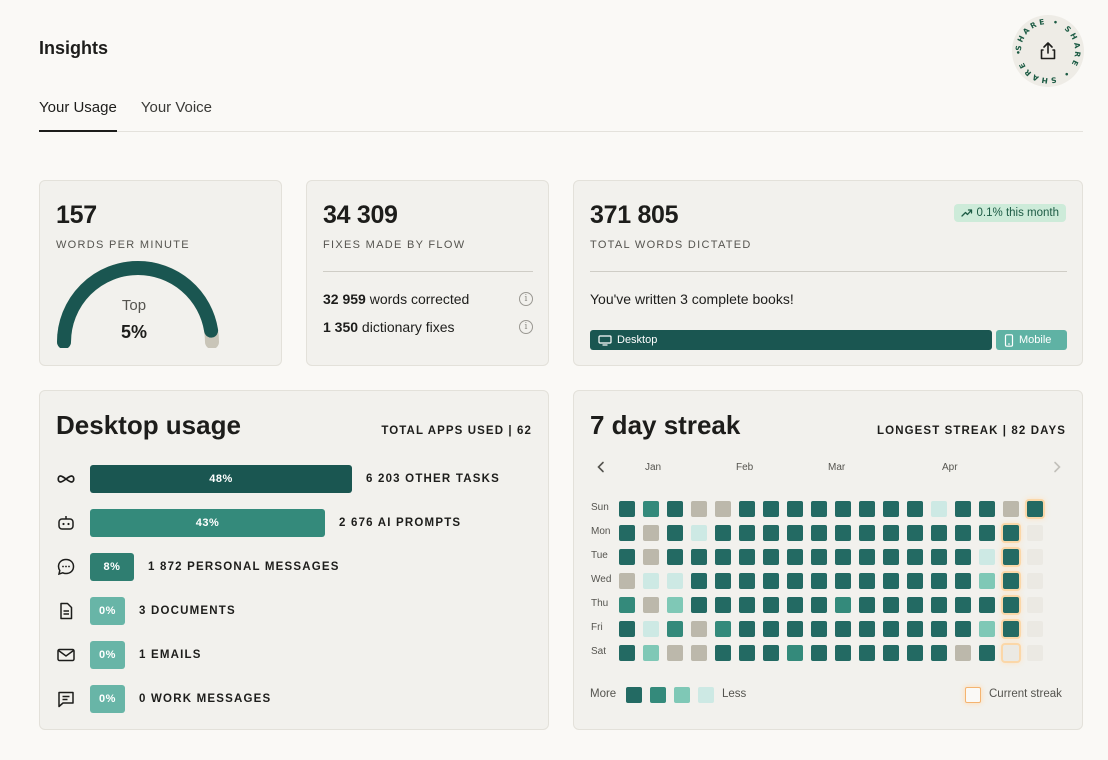 Image resolution: width=1108 pixels, height=760 pixels. What do you see at coordinates (176, 107) in the screenshot?
I see `tab-your-voice: Your Voice` at bounding box center [176, 107].